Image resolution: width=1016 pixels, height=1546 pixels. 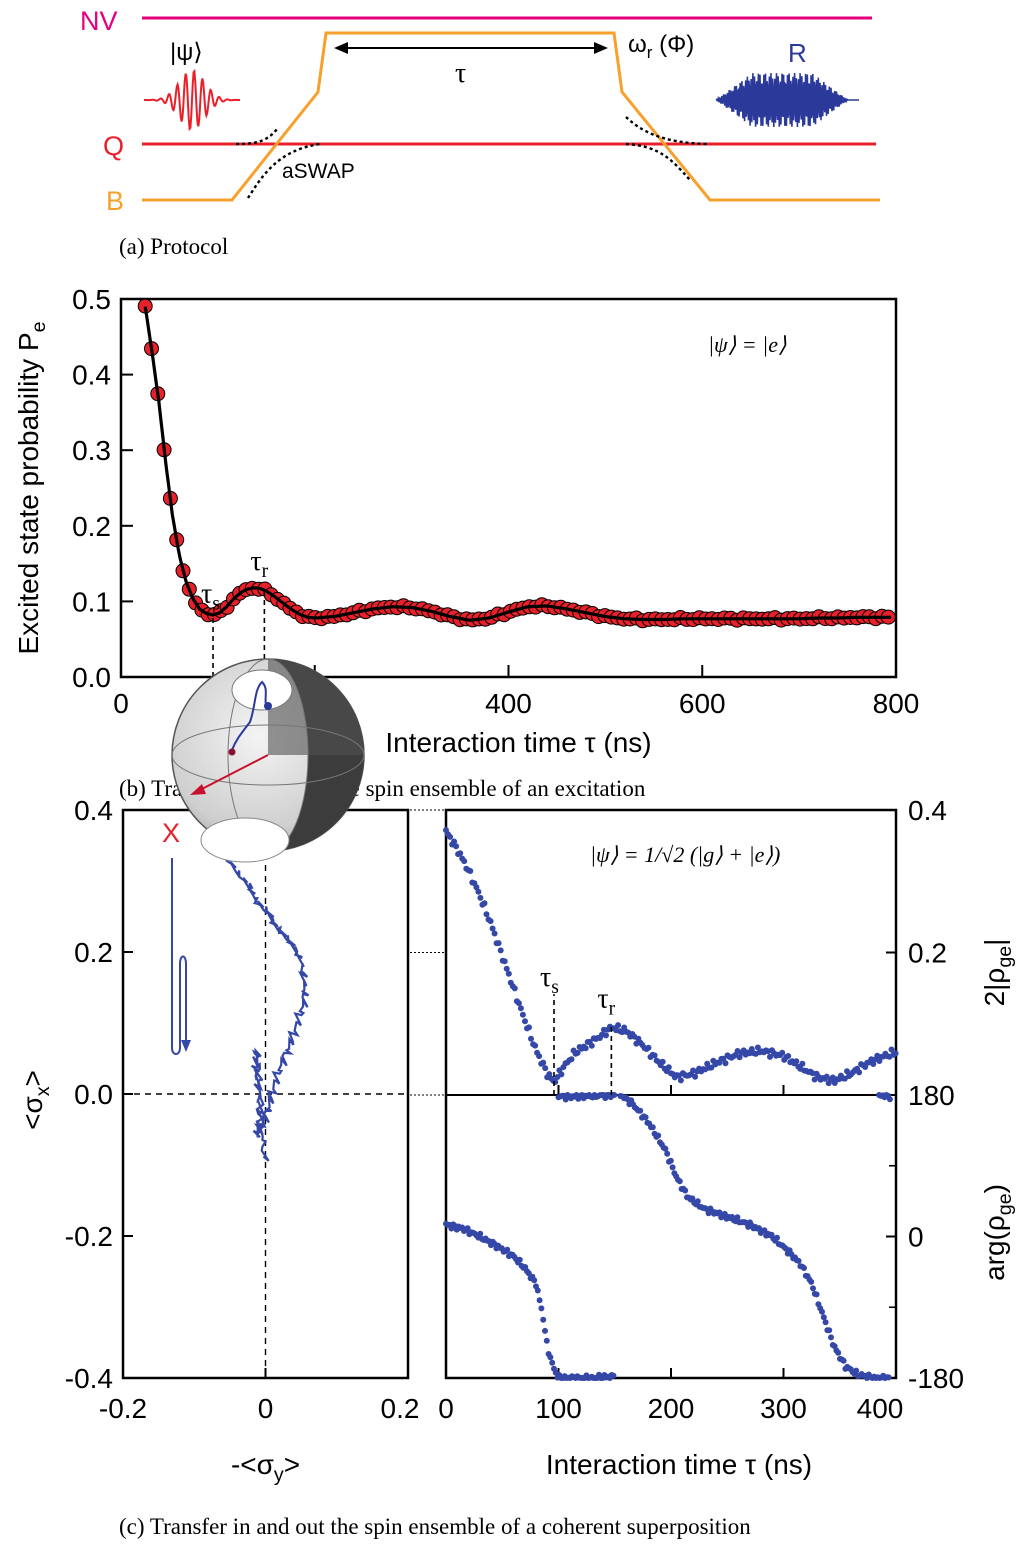 What do you see at coordinates (113, 146) in the screenshot?
I see `qubit-label: Q` at bounding box center [113, 146].